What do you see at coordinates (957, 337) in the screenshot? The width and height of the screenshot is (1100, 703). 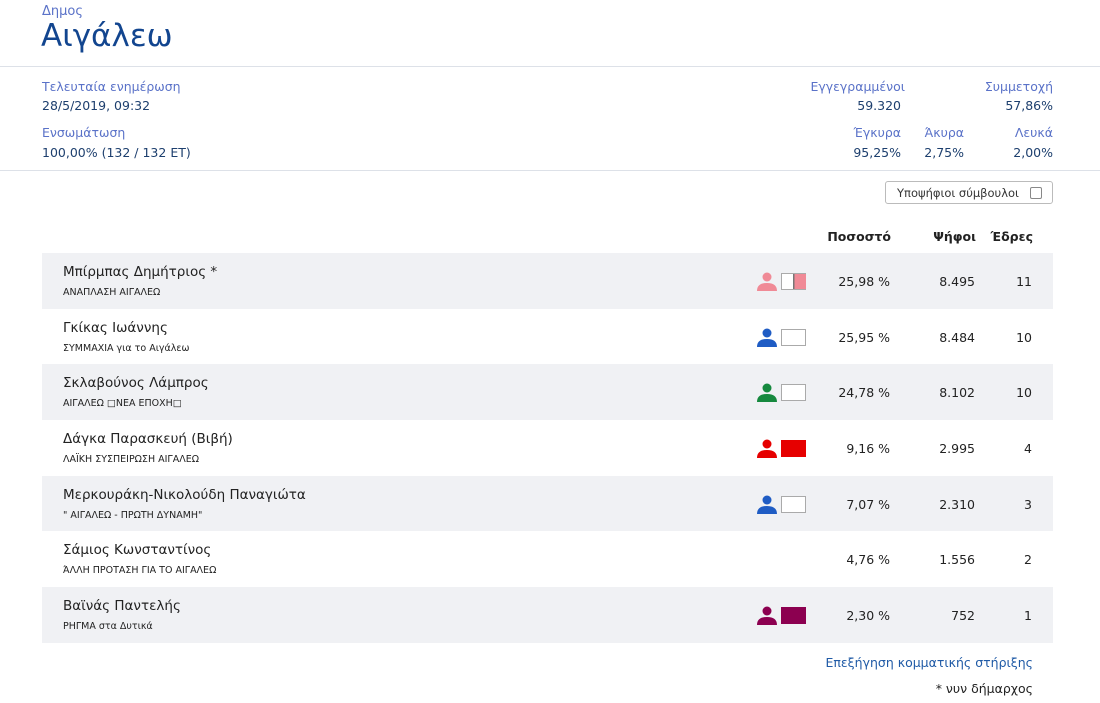 I see `votes: 8.484` at bounding box center [957, 337].